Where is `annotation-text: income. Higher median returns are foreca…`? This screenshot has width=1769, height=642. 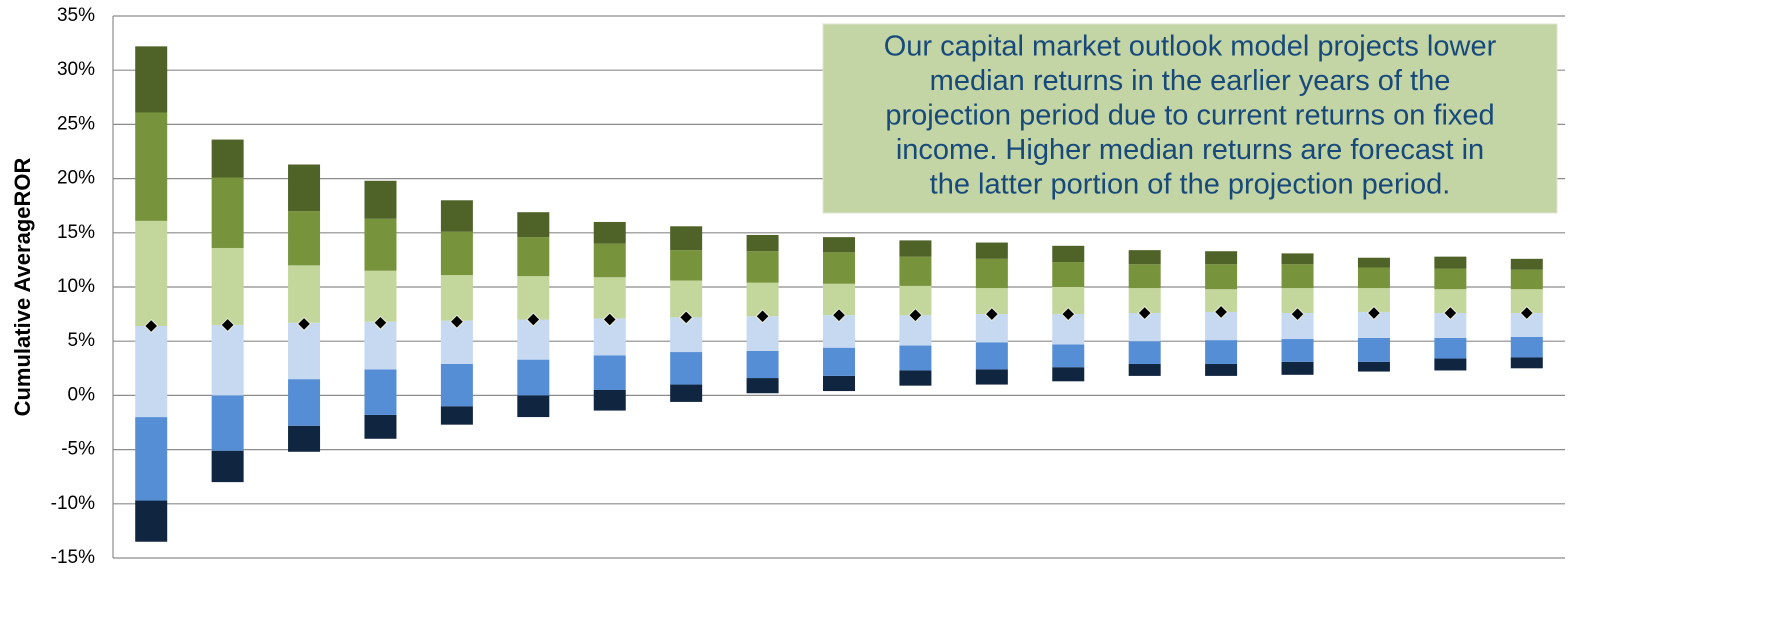 annotation-text: income. Higher median returns are foreca… is located at coordinates (1190, 150).